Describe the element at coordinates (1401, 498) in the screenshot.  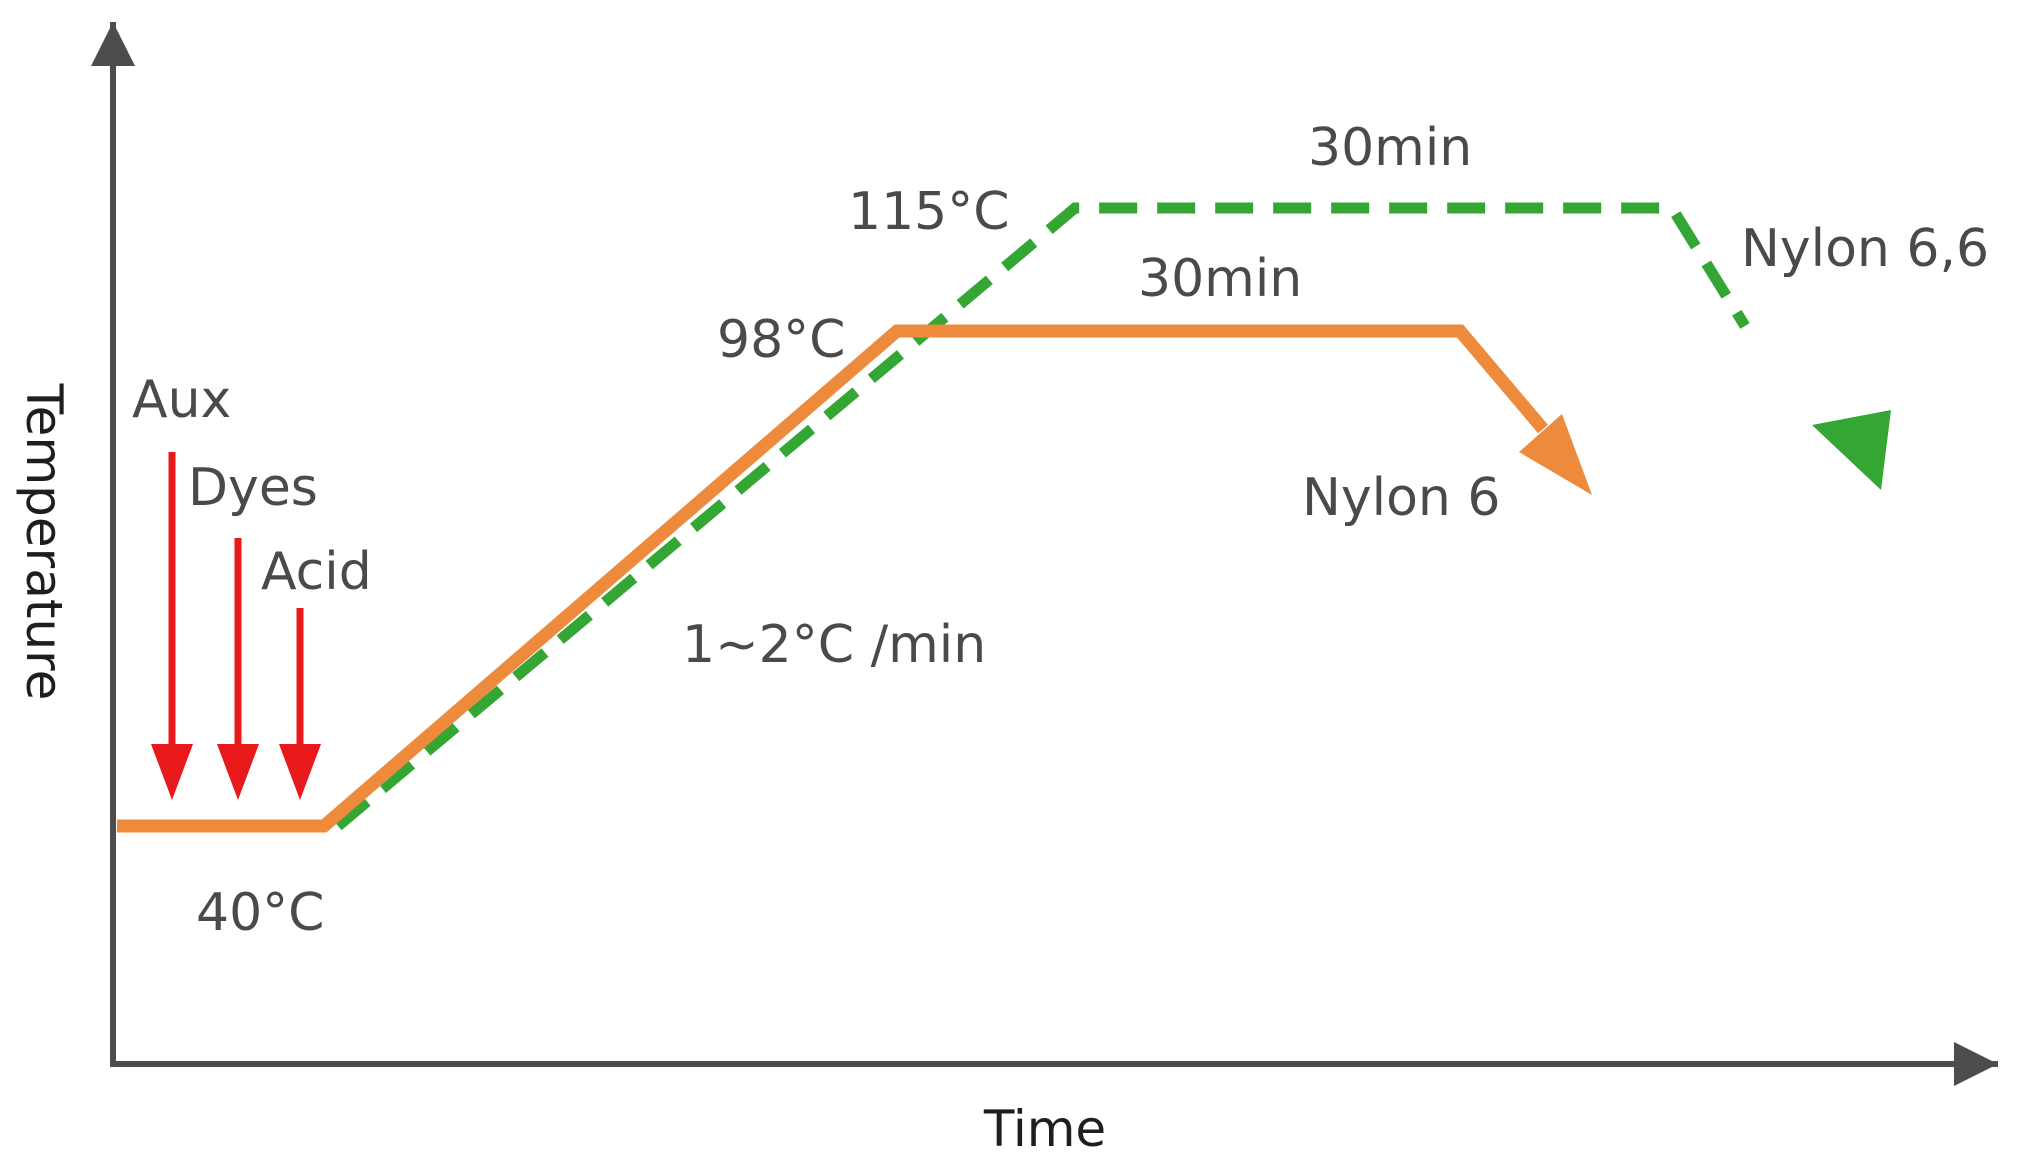
I see `nylon-6-label: Nylon 6` at that location.